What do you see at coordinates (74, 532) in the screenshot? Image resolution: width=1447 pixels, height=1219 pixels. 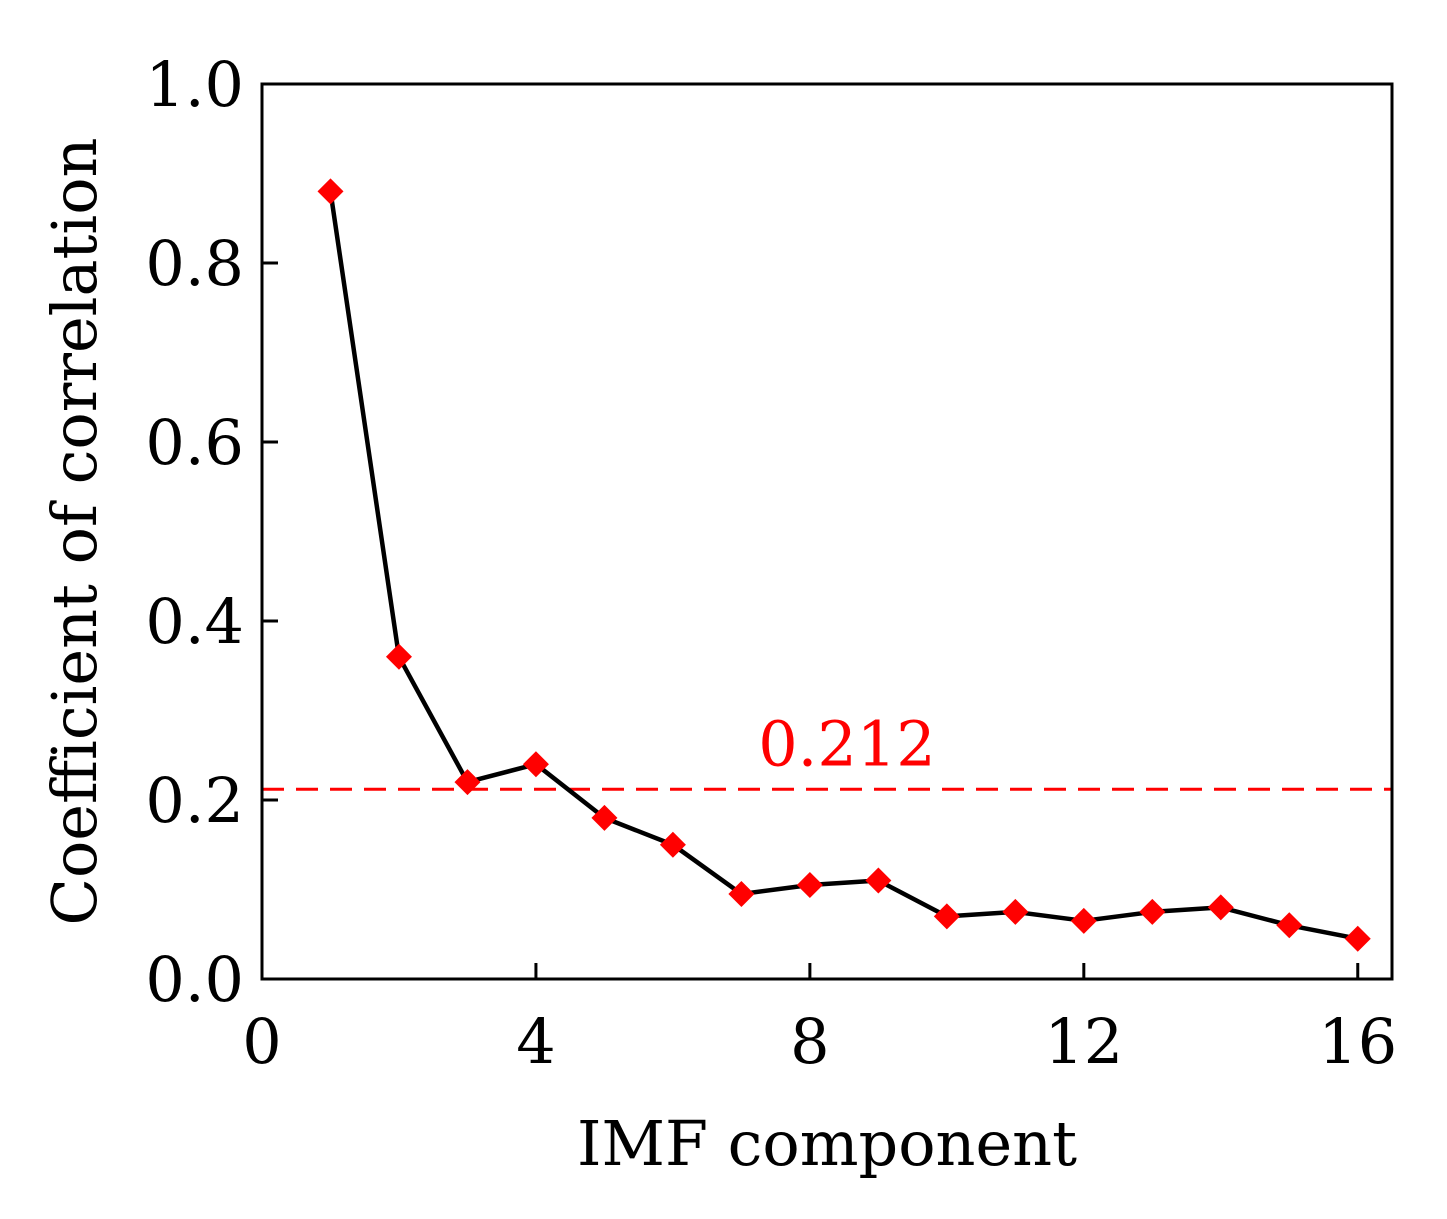 I see `y-axis-label: Coefficient of correlation` at bounding box center [74, 532].